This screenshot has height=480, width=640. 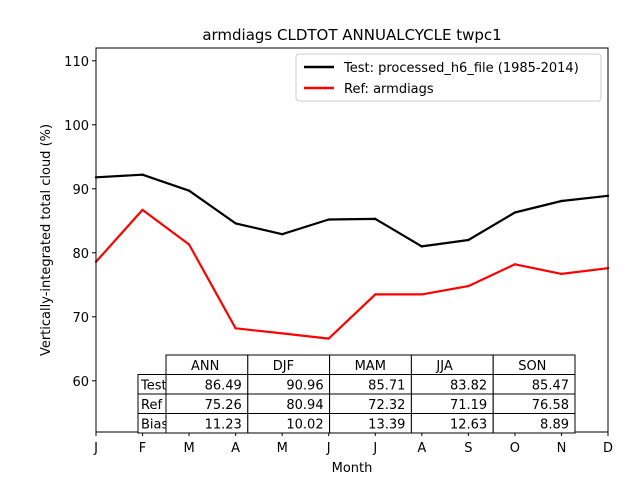 I want to click on table-cell, so click(x=534, y=423).